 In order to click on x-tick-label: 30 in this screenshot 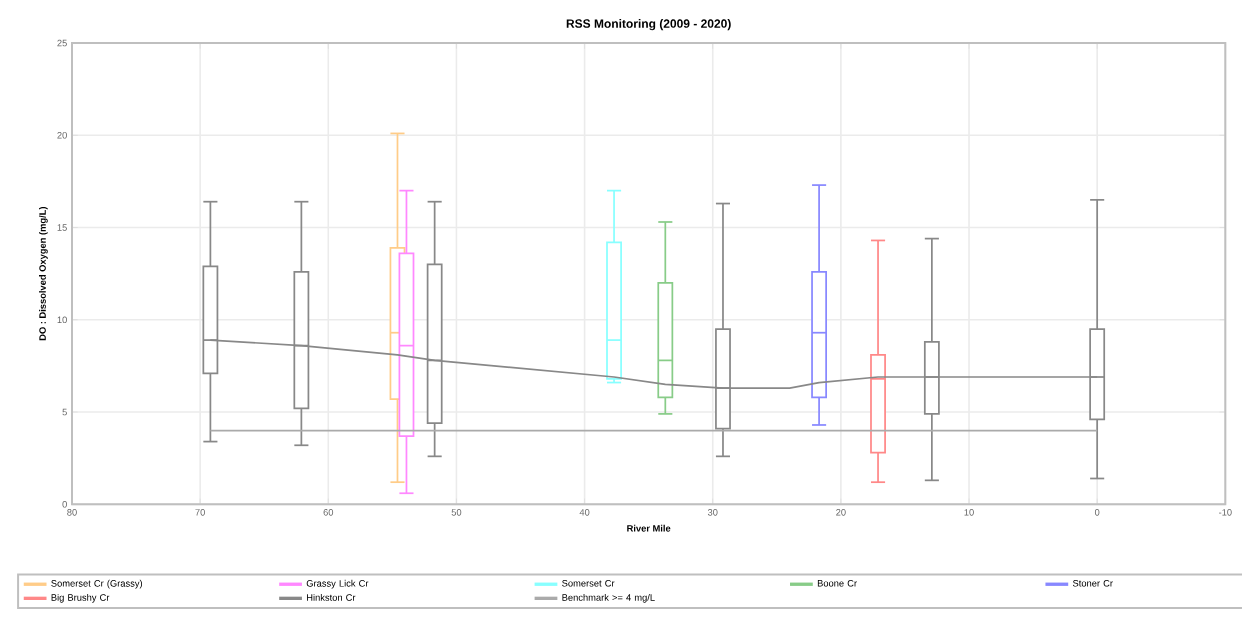, I will do `click(712, 512)`.